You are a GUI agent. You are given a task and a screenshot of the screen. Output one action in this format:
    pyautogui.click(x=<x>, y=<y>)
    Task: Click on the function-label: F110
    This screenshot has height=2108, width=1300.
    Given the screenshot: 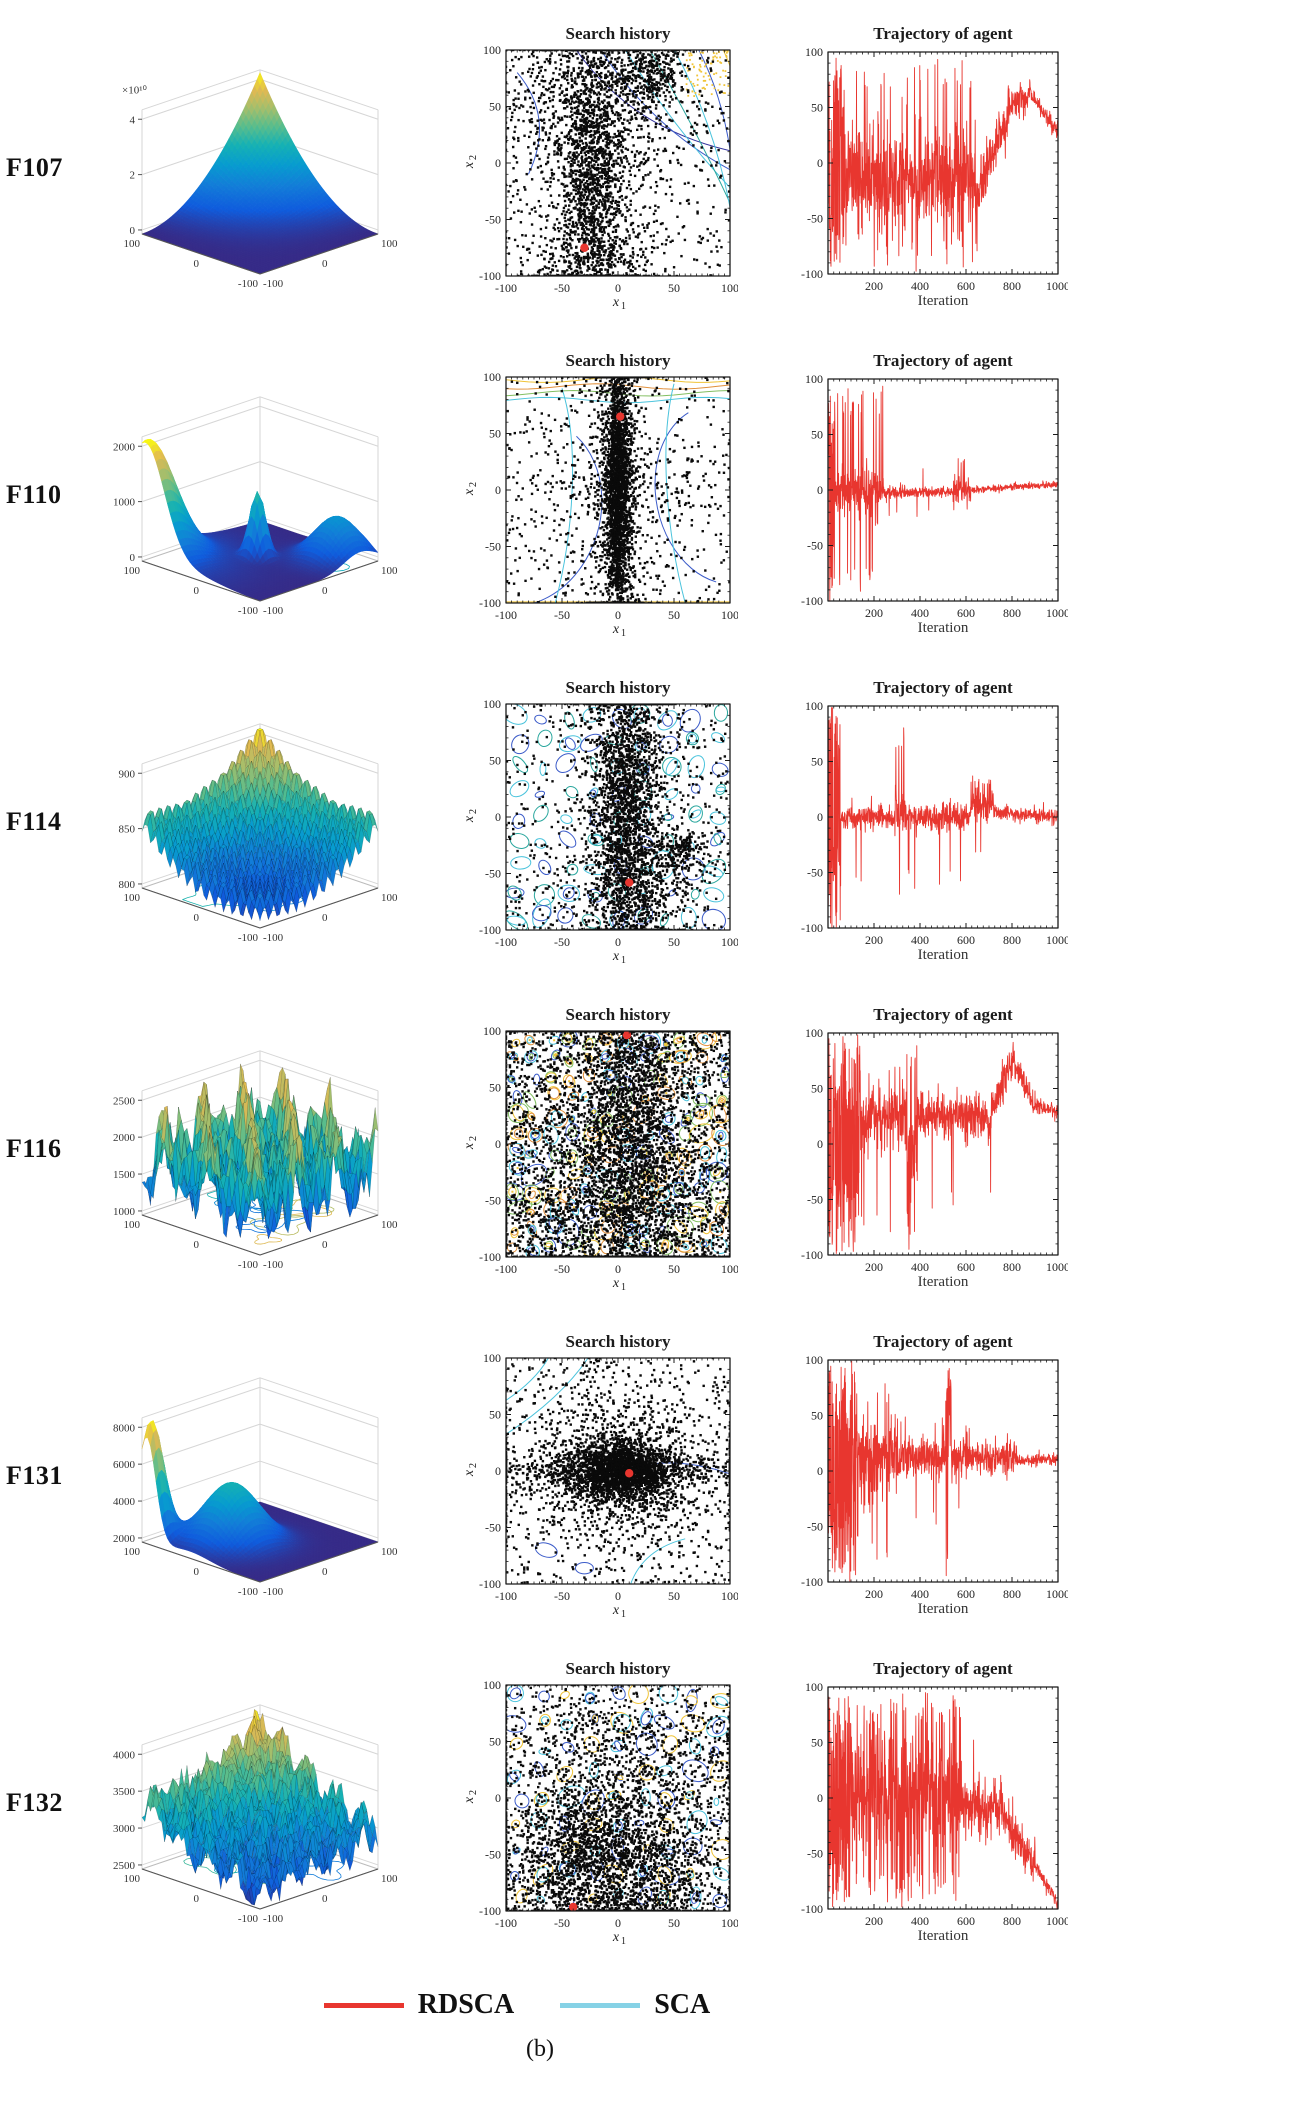 What is the action you would take?
    pyautogui.click(x=34, y=494)
    